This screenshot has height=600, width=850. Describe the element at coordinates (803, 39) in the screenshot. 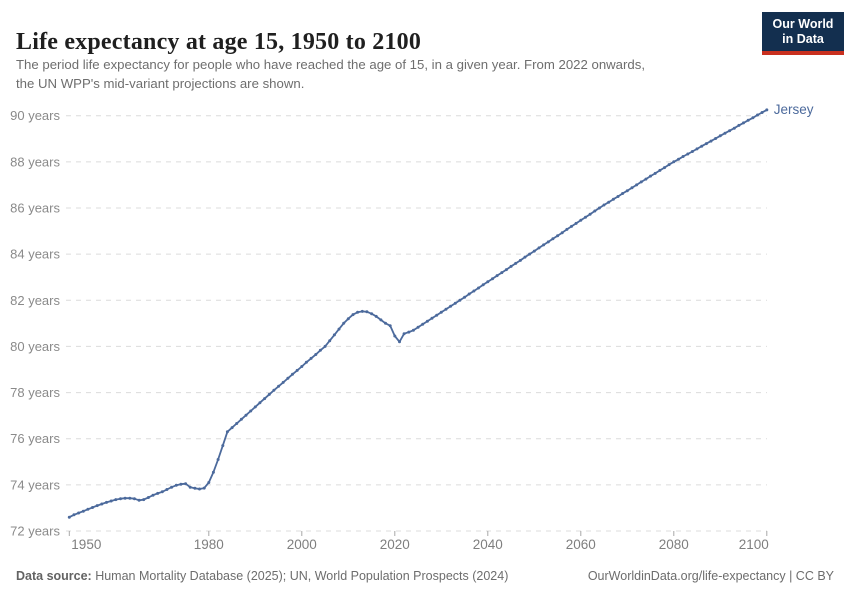

I see `owid-logo-text-line-2: in Data` at that location.